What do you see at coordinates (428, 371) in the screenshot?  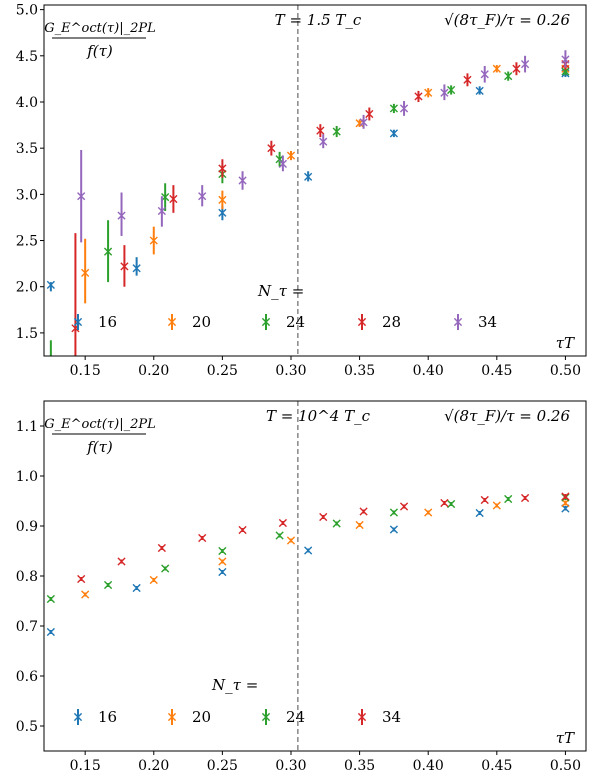 I see `x-tick-label: 0.40` at bounding box center [428, 371].